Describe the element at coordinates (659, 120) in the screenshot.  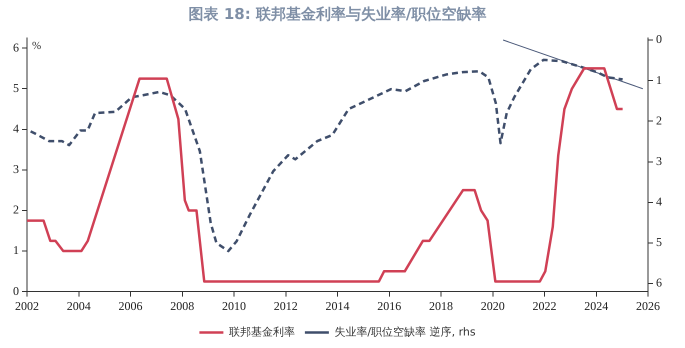
I see `y2-tick-label: 2` at that location.